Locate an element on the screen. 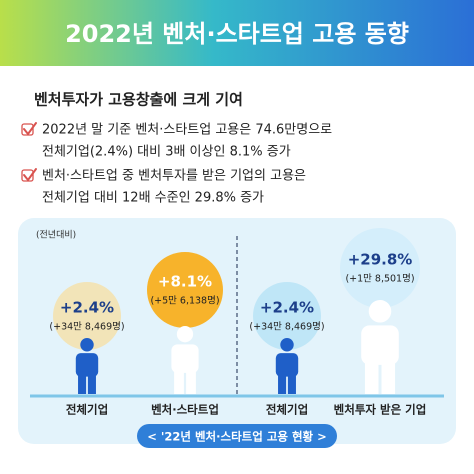 This screenshot has width=474, height=474. footer-pill is located at coordinates (237, 436).